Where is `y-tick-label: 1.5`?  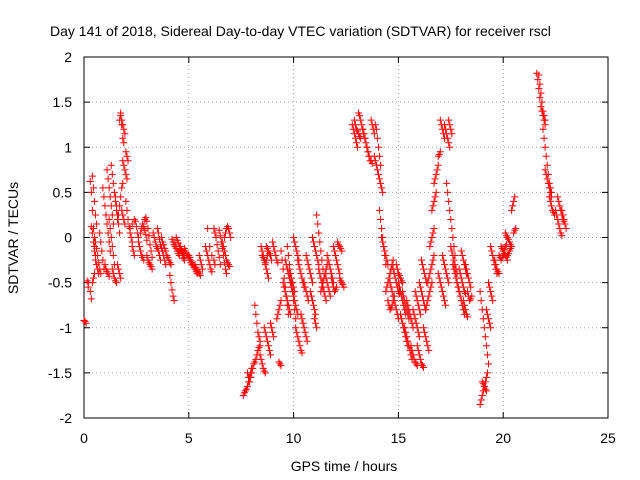 y-tick-label: 1.5 is located at coordinates (63, 102).